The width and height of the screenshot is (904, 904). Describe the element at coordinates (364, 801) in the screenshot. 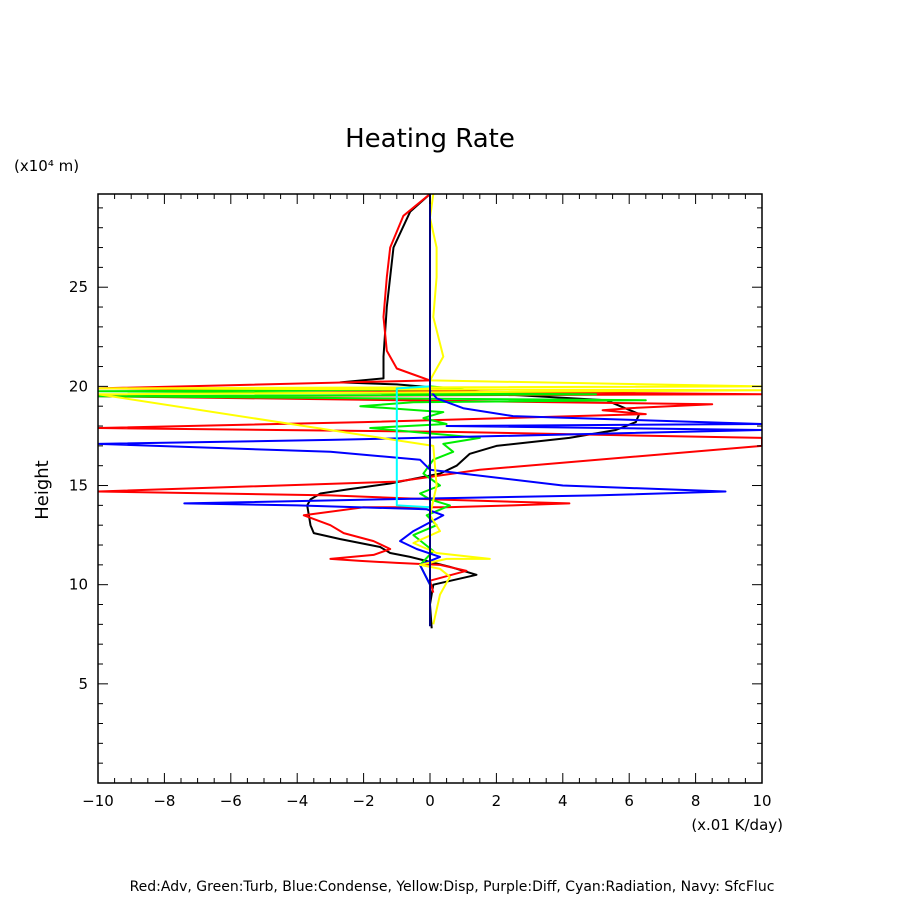

I see `x-tick-label: −2` at that location.